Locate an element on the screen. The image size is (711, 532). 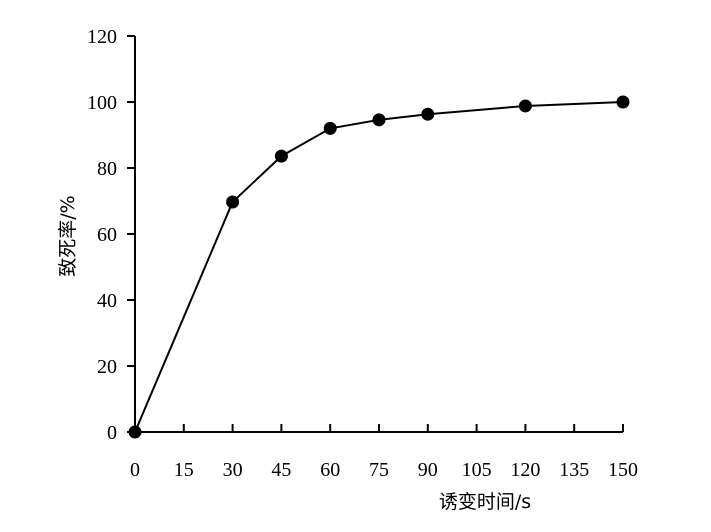
x-axis-title: 诱变时间/s is located at coordinates (485, 502).